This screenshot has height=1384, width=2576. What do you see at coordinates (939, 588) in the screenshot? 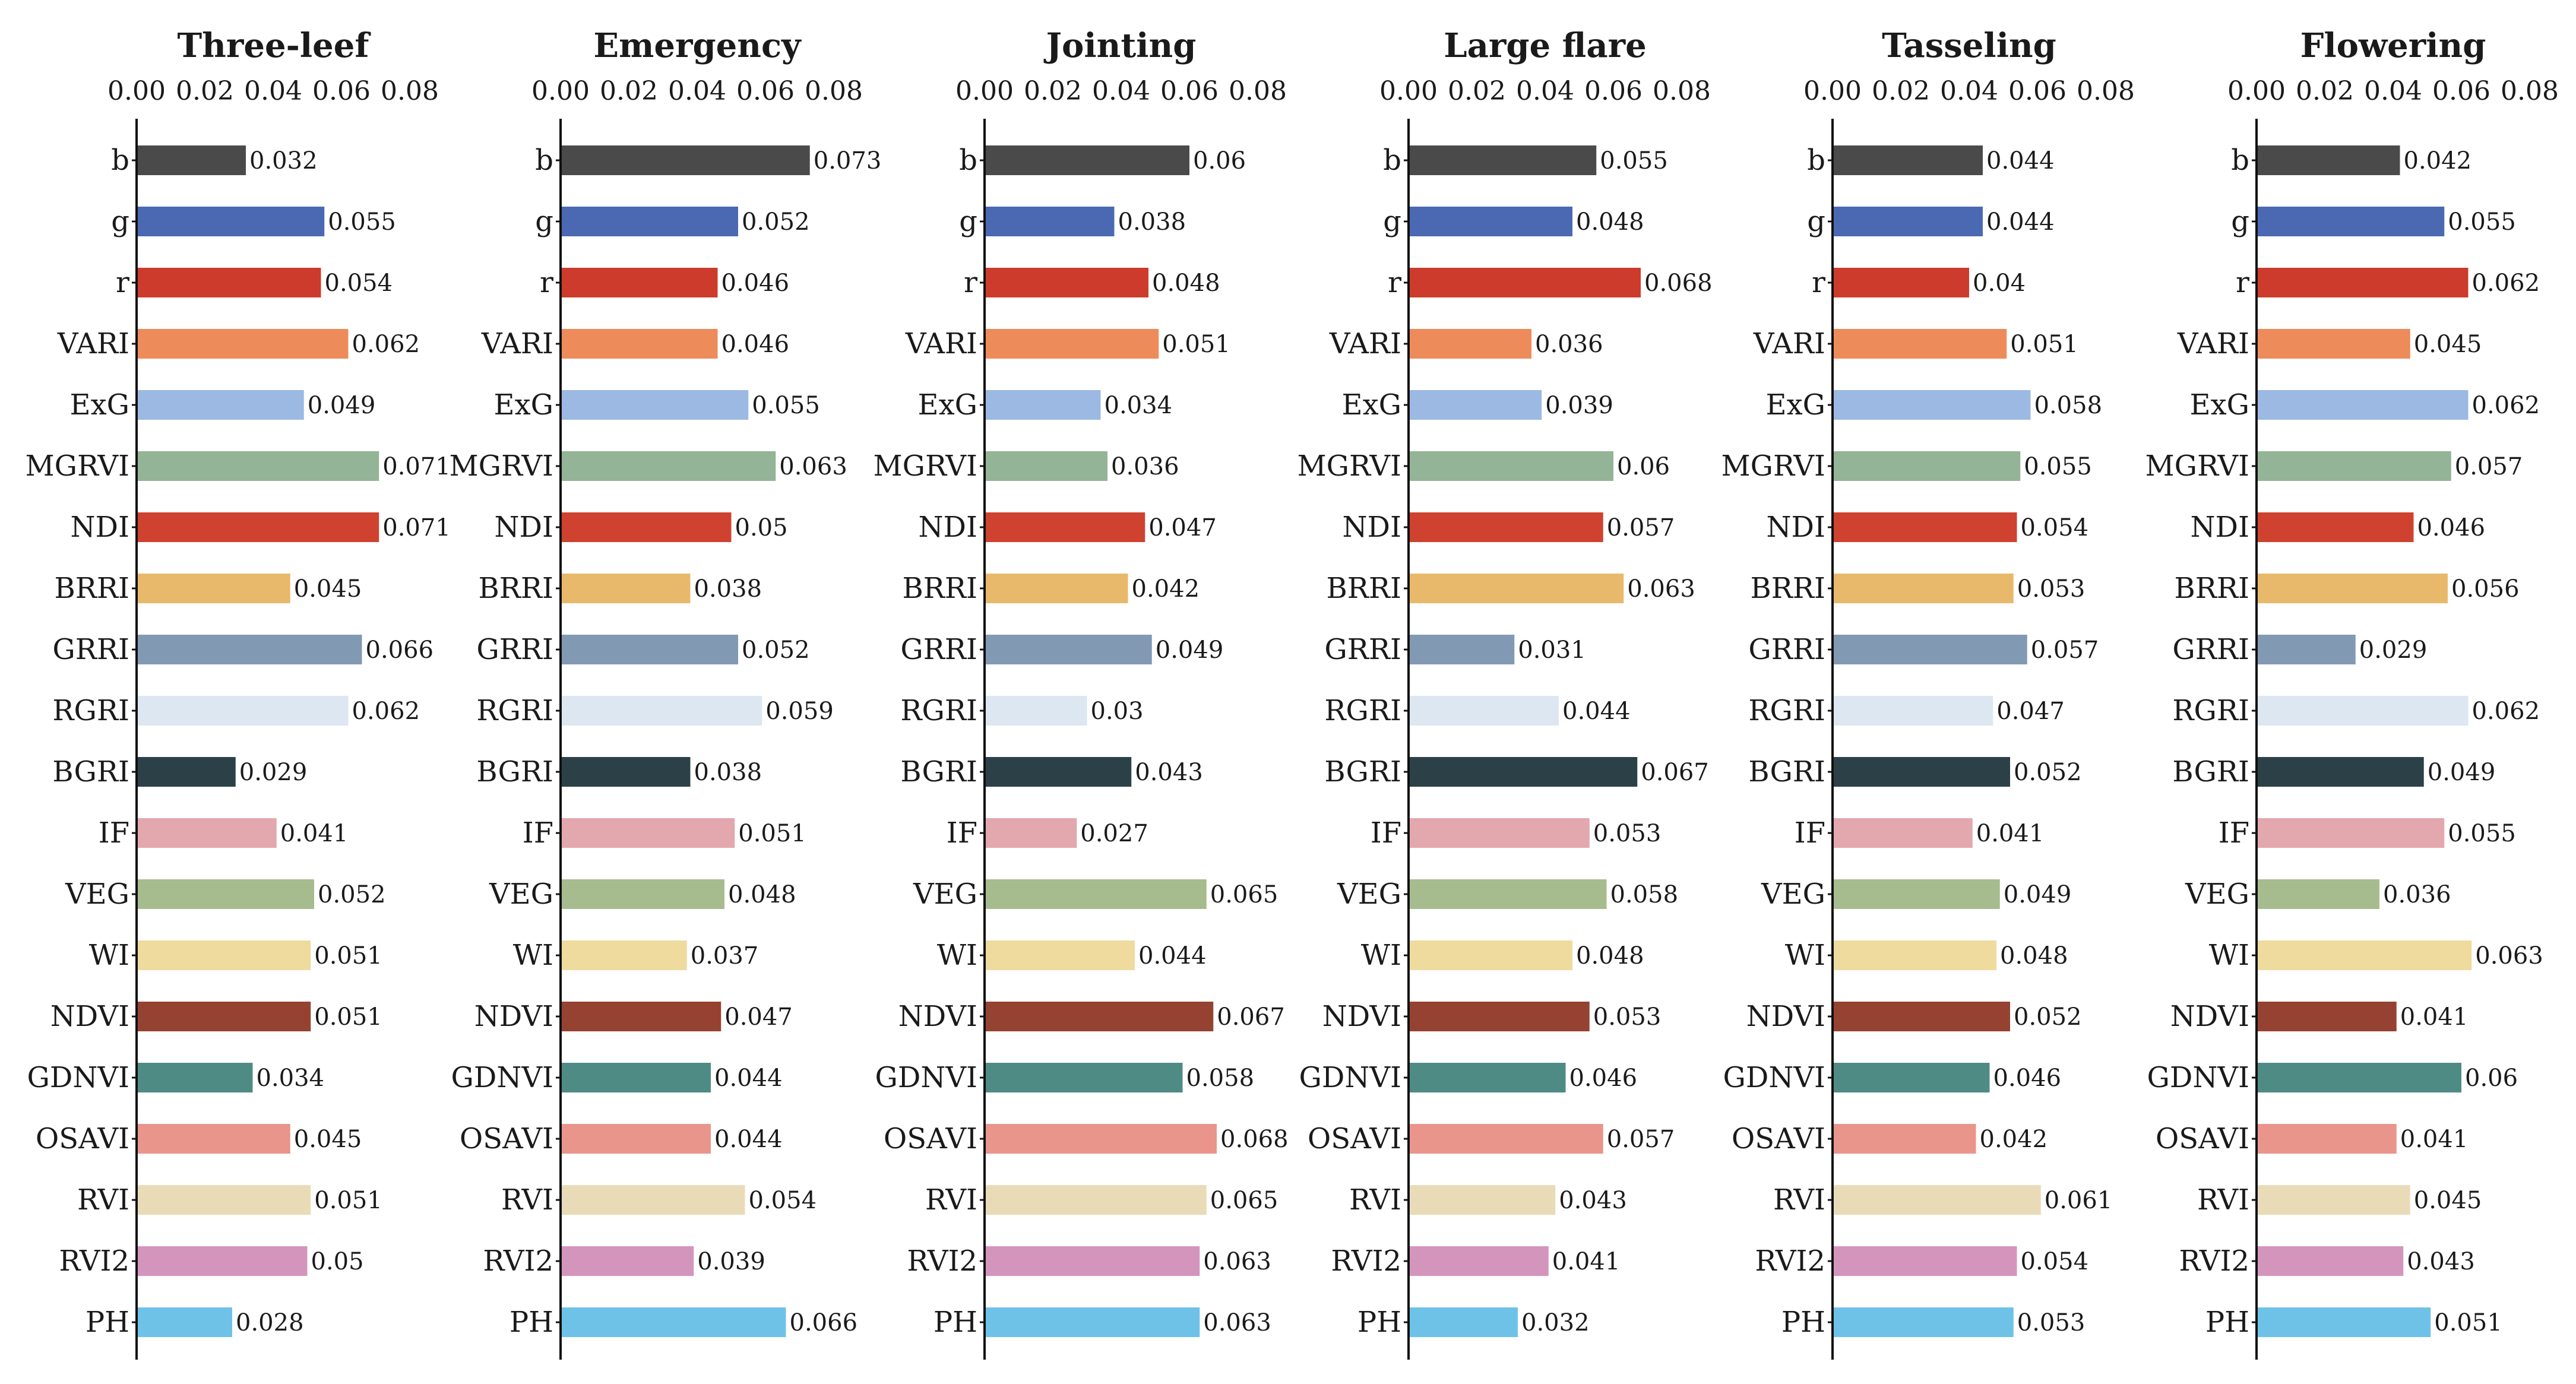
I see `category-label: BRRI` at bounding box center [939, 588].